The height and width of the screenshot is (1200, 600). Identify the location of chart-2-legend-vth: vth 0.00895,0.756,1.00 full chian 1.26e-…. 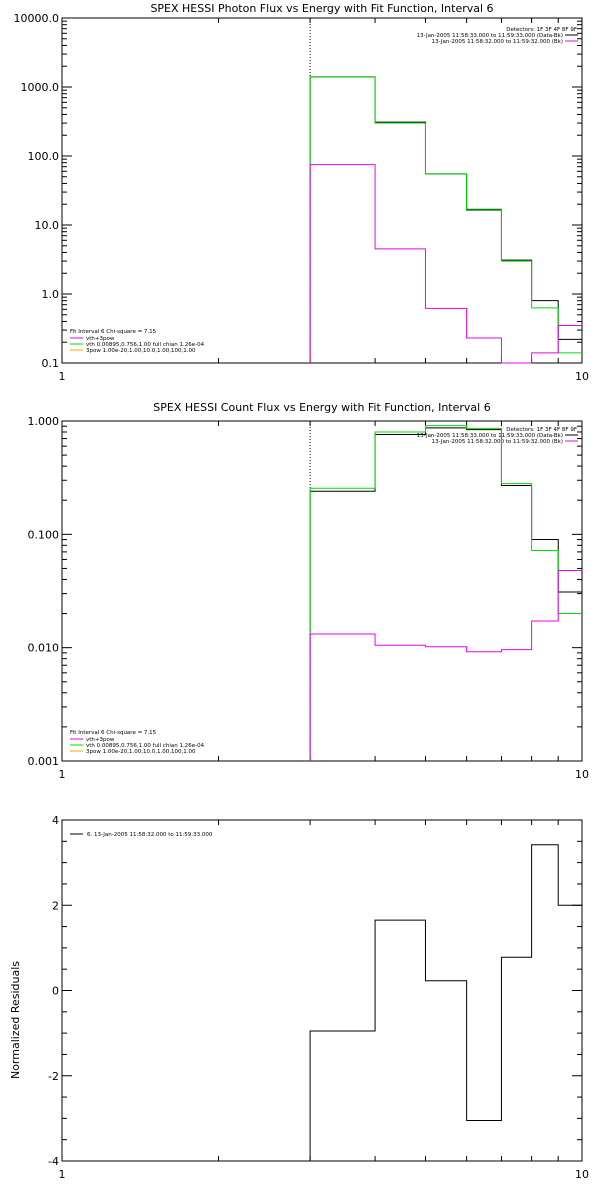
(145, 746).